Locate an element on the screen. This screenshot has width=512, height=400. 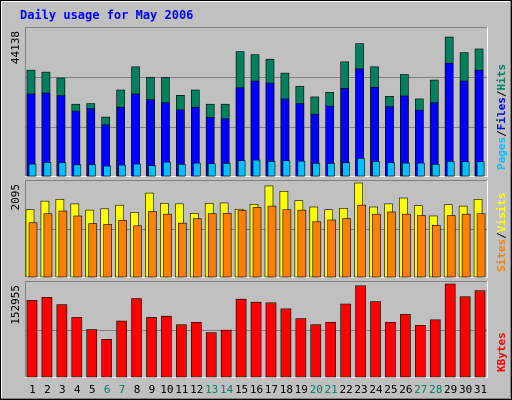
x-tick-label: 13 is located at coordinates (211, 389).